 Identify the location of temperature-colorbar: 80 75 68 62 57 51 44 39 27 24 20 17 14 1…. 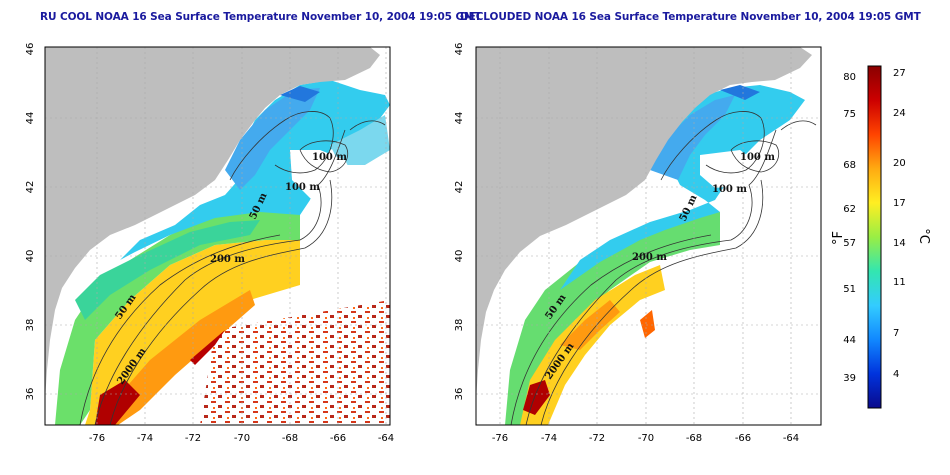
(881, 237).